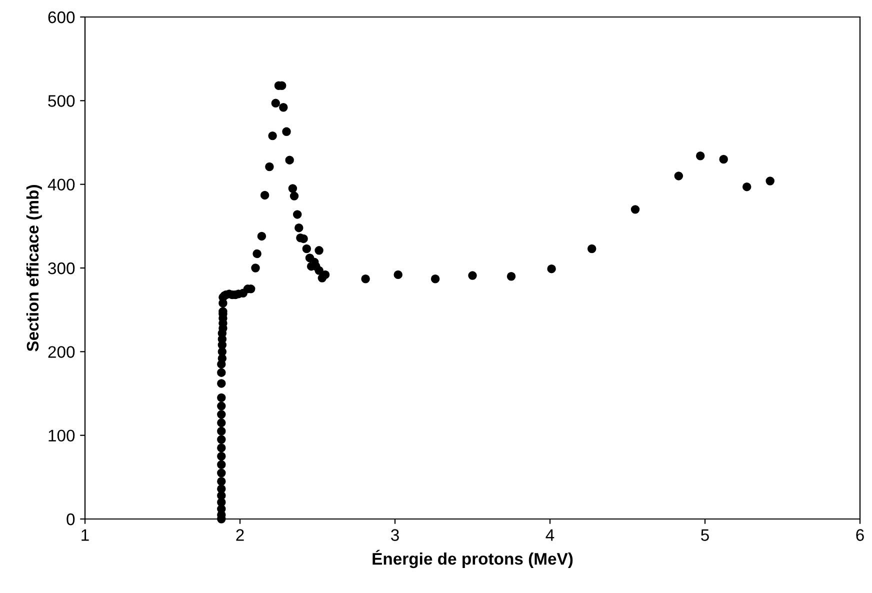 The width and height of the screenshot is (872, 593). Describe the element at coordinates (34, 268) in the screenshot. I see `y-axis-title: Section efficace (mb)` at that location.